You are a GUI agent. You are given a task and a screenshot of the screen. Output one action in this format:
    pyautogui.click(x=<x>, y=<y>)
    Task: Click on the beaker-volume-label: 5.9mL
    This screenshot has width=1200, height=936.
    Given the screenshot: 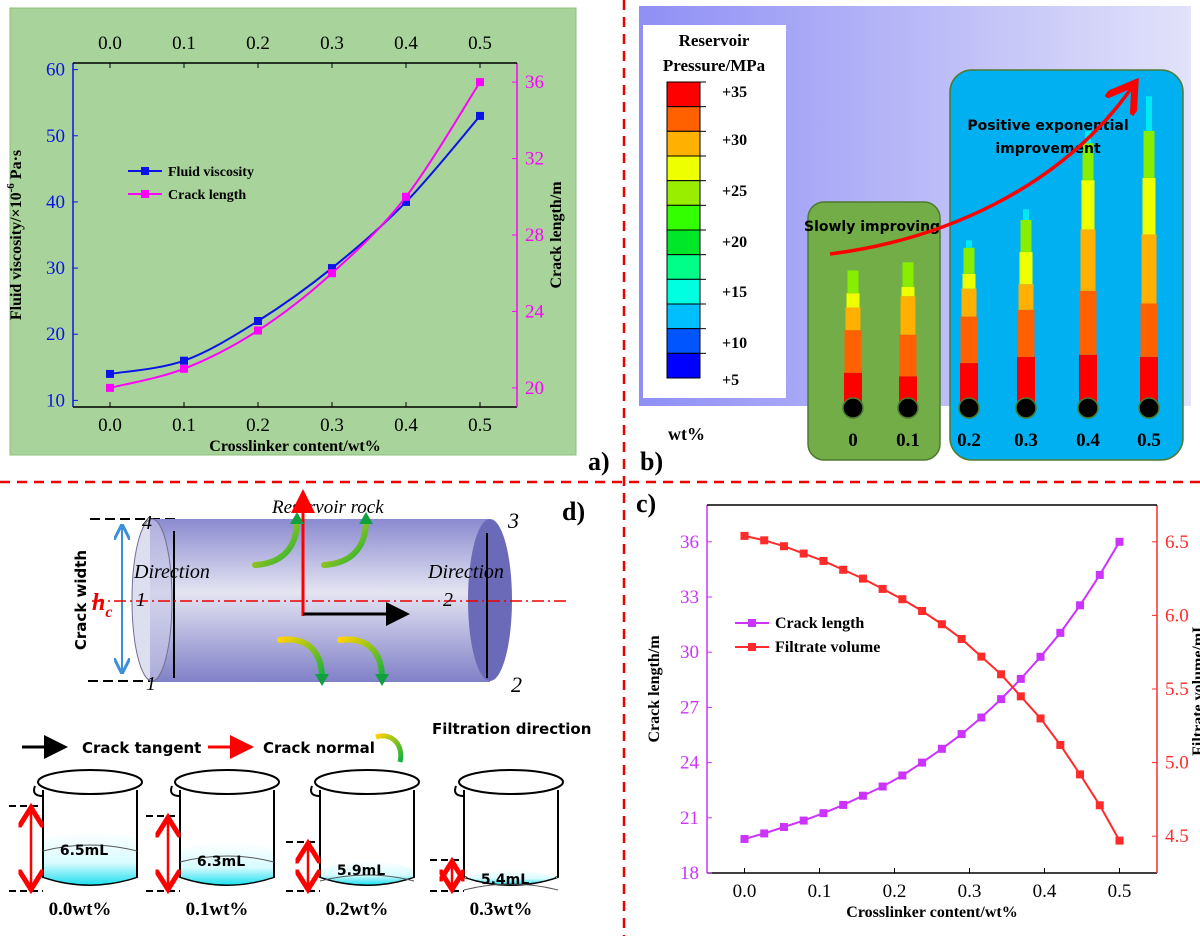 What is the action you would take?
    pyautogui.click(x=361, y=871)
    